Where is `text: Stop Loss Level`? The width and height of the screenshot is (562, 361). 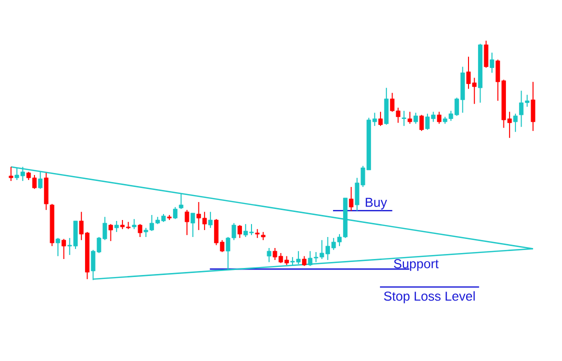
text: Stop Loss Level is located at coordinates (429, 297).